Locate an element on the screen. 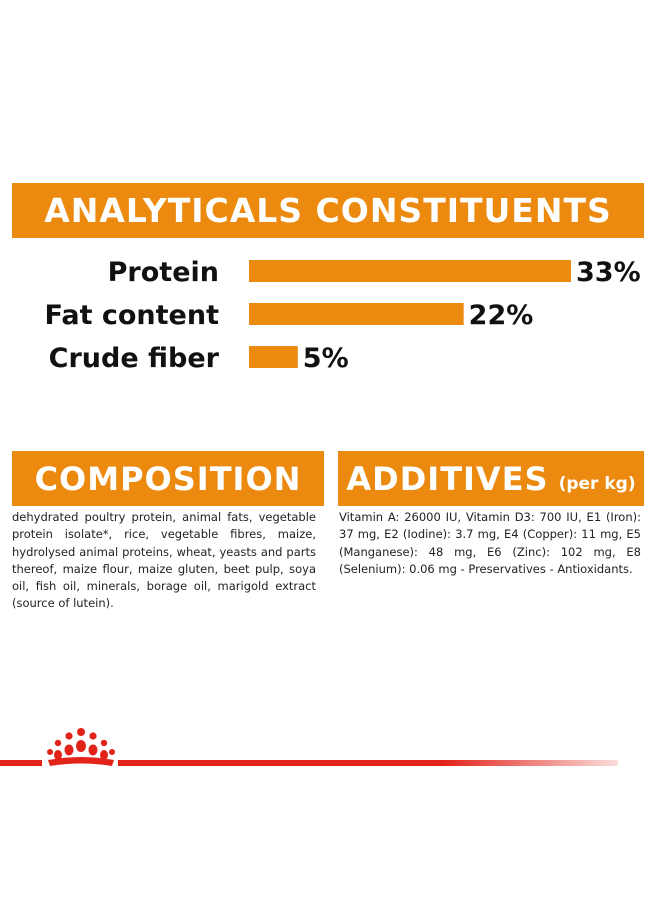  value-label: 22% is located at coordinates (501, 315).